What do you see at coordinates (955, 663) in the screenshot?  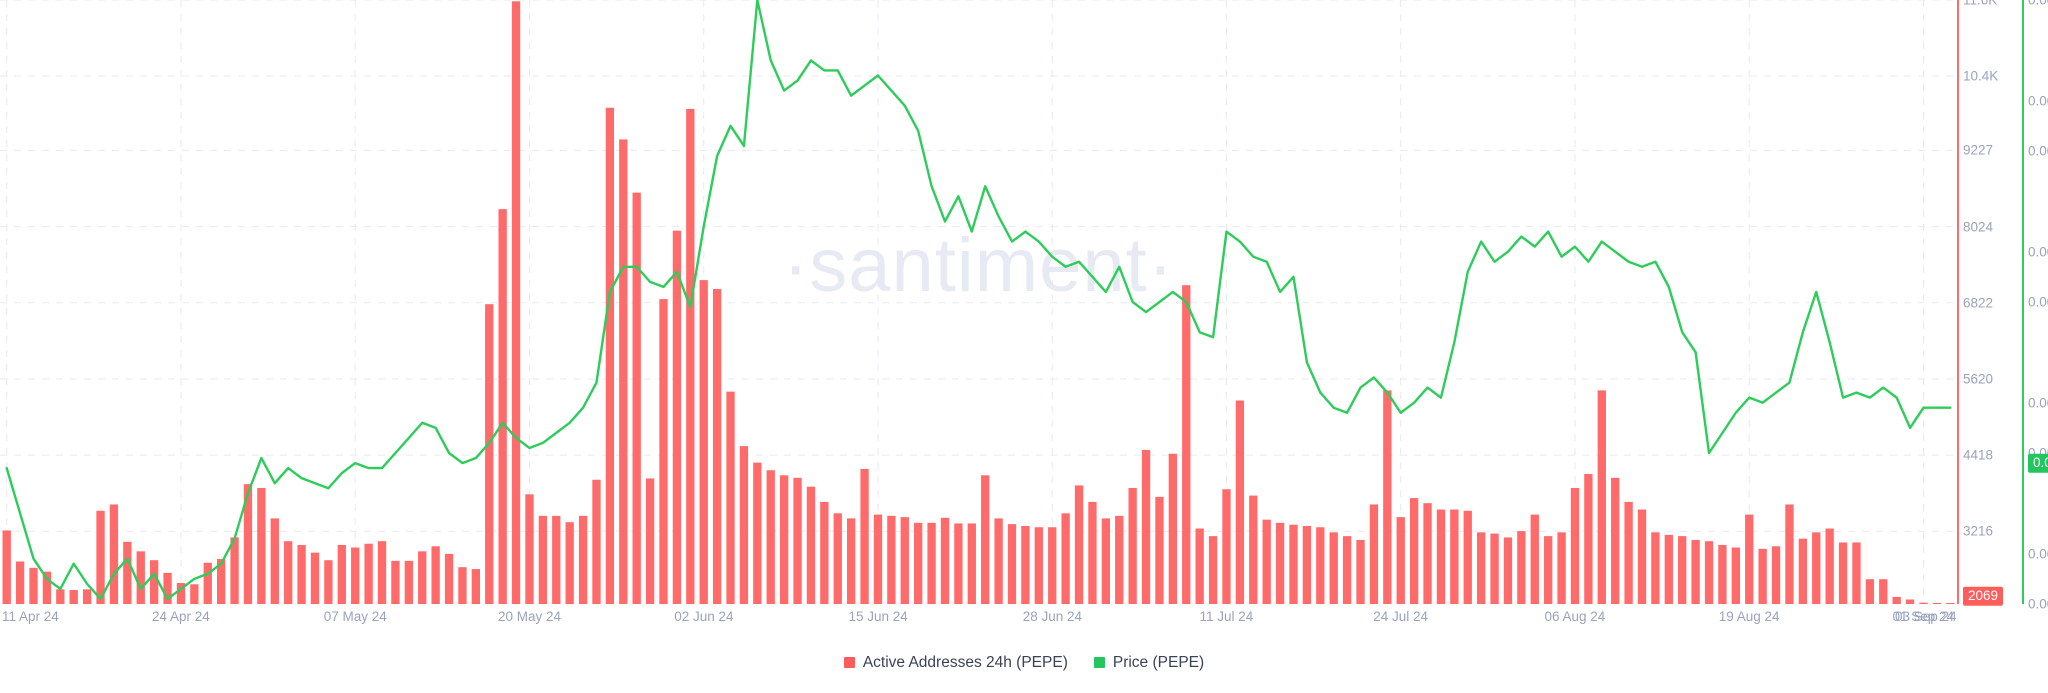 I see `legend-item: Active Addresses 24h (PEPE)` at bounding box center [955, 663].